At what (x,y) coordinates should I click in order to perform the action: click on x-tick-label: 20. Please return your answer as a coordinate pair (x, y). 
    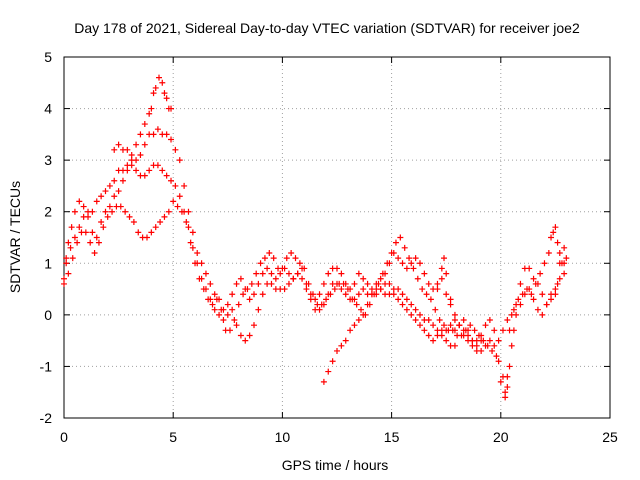
    Looking at the image, I should click on (501, 437).